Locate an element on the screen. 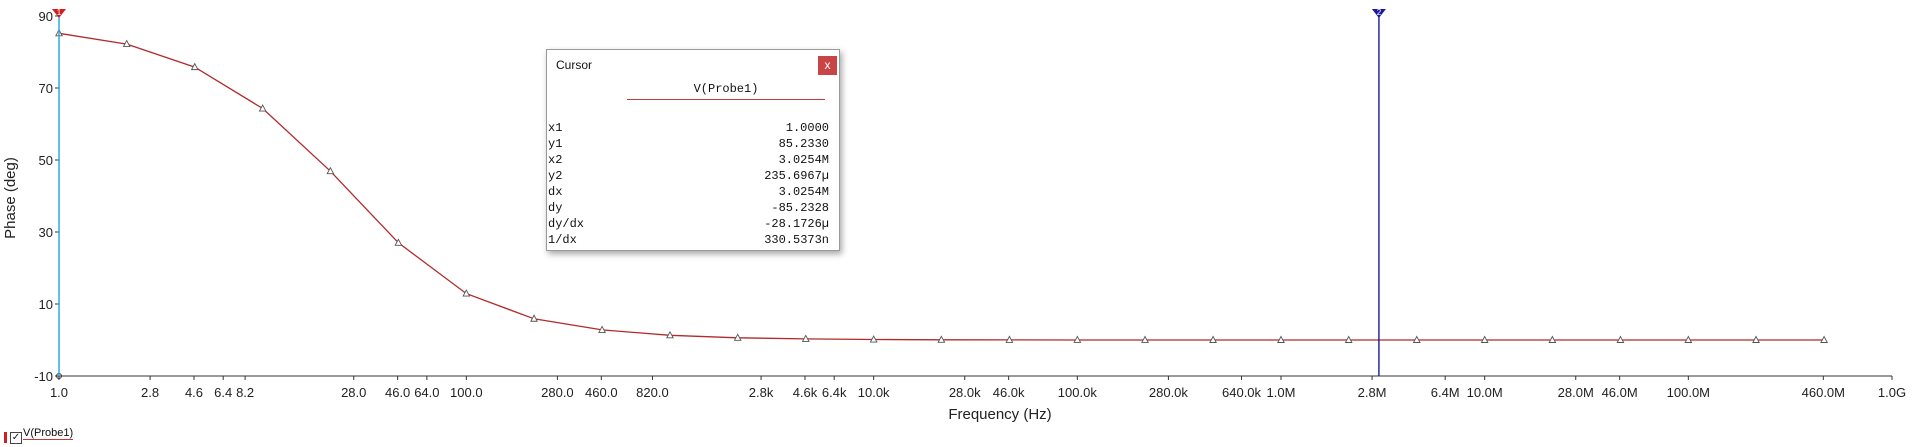 The image size is (1914, 447). close-button: x is located at coordinates (827, 65).